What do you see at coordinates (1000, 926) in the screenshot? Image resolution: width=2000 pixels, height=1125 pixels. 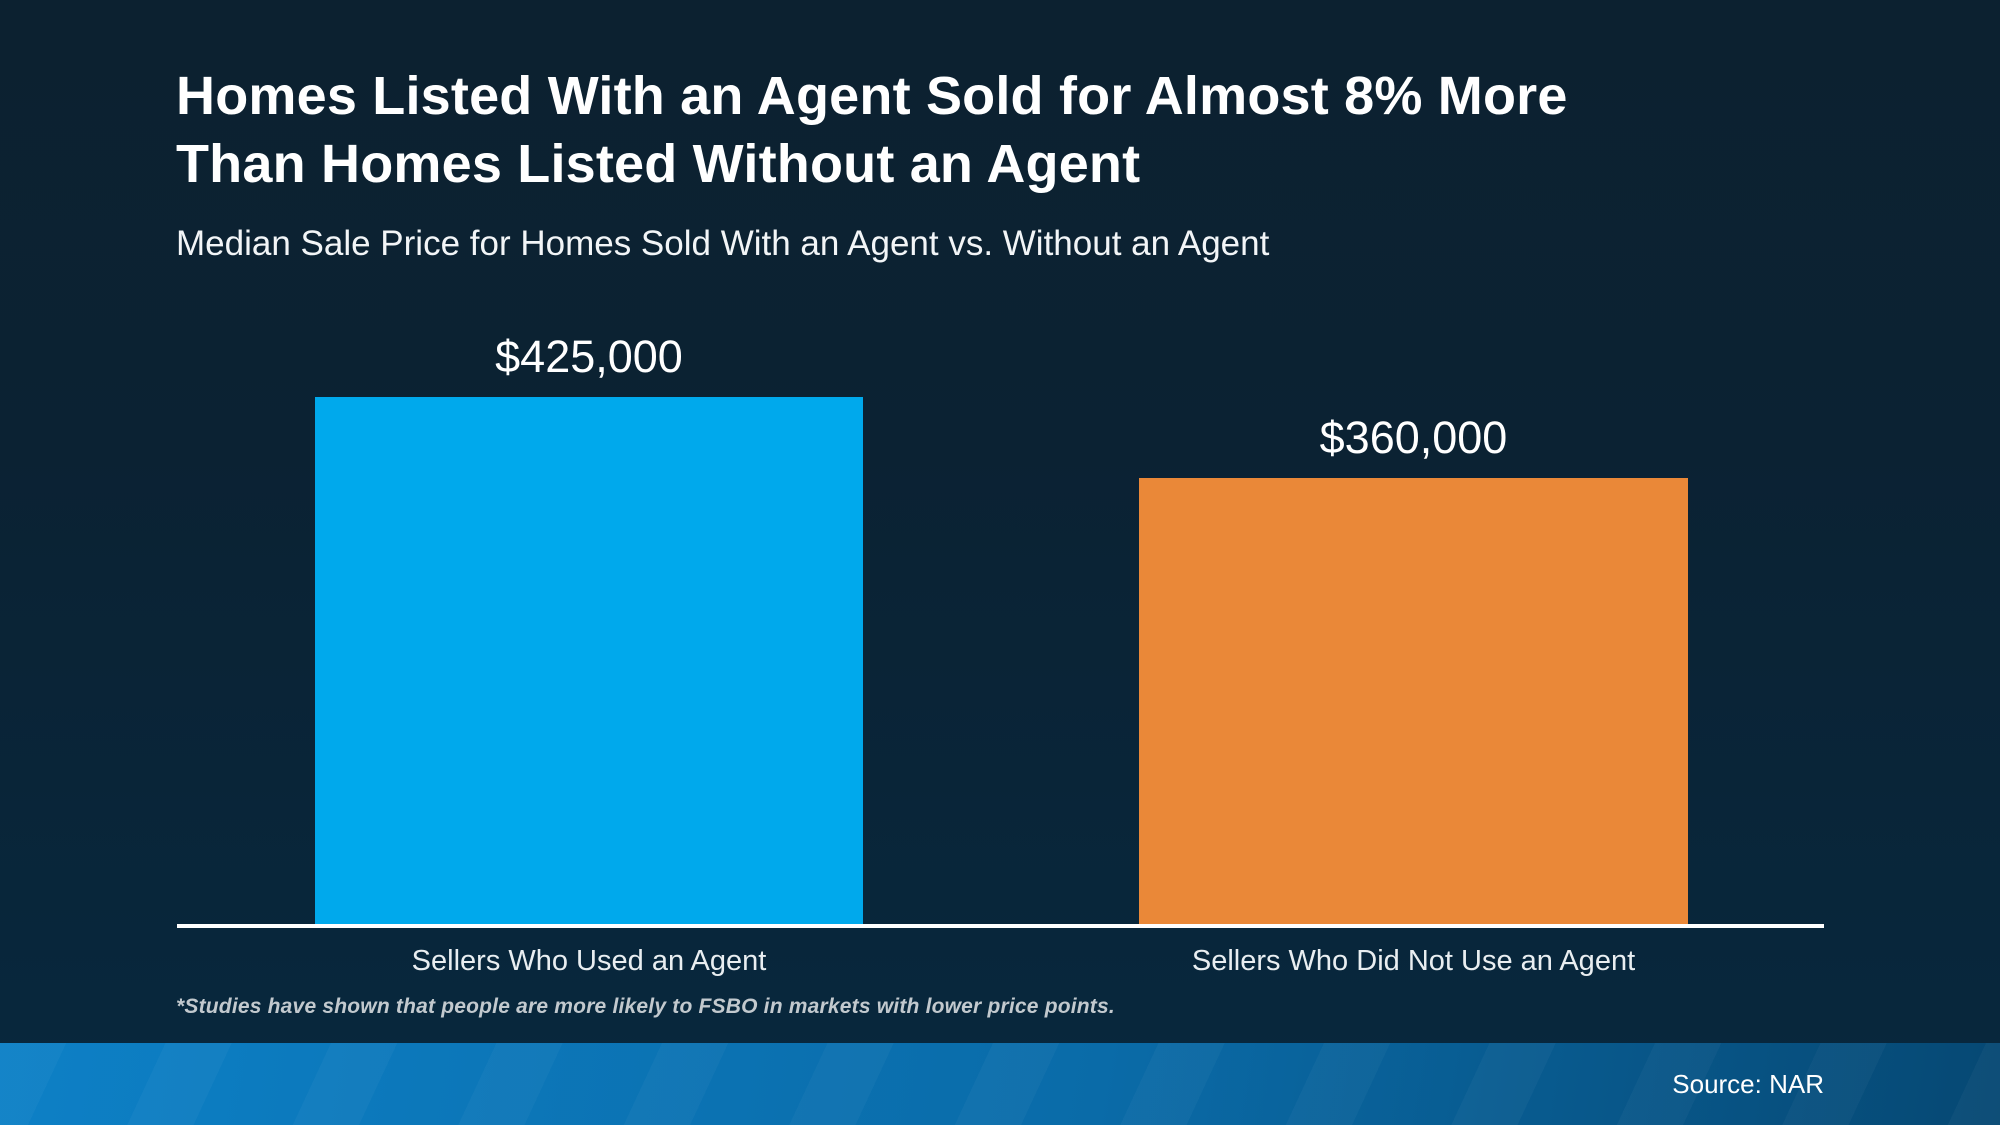 I see `x-axis-line` at bounding box center [1000, 926].